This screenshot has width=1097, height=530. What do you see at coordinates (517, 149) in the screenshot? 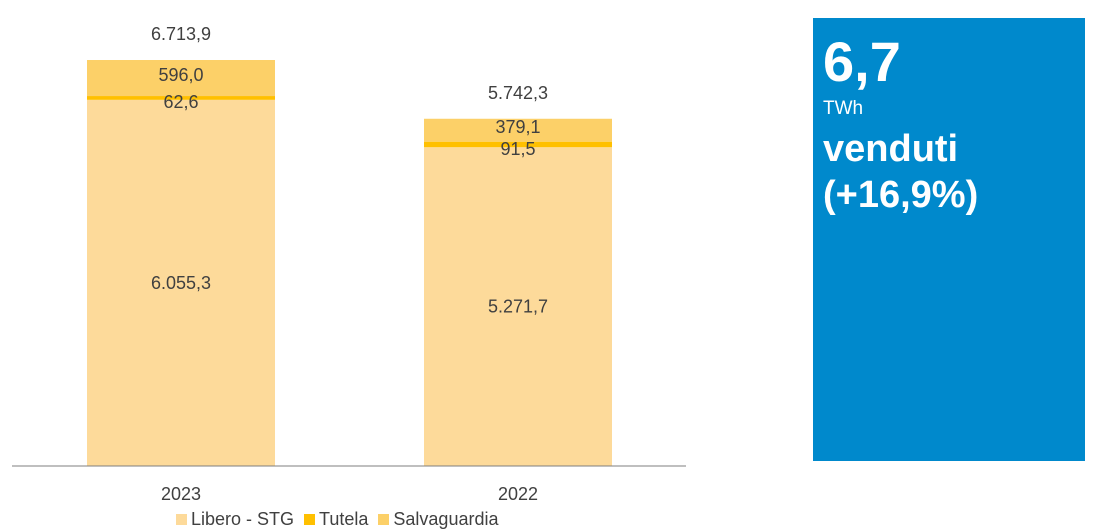
I see `data-label-tutela-2022: 91,5` at bounding box center [517, 149].